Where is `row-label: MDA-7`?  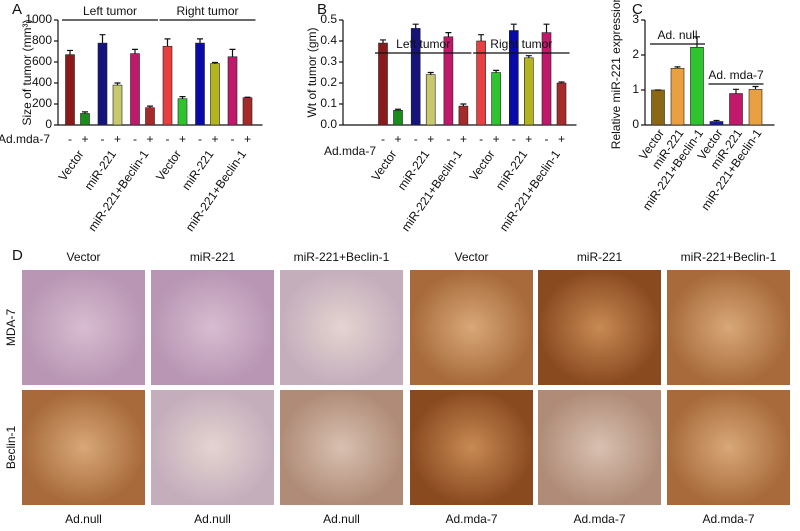 row-label: MDA-7 is located at coordinates (11, 328).